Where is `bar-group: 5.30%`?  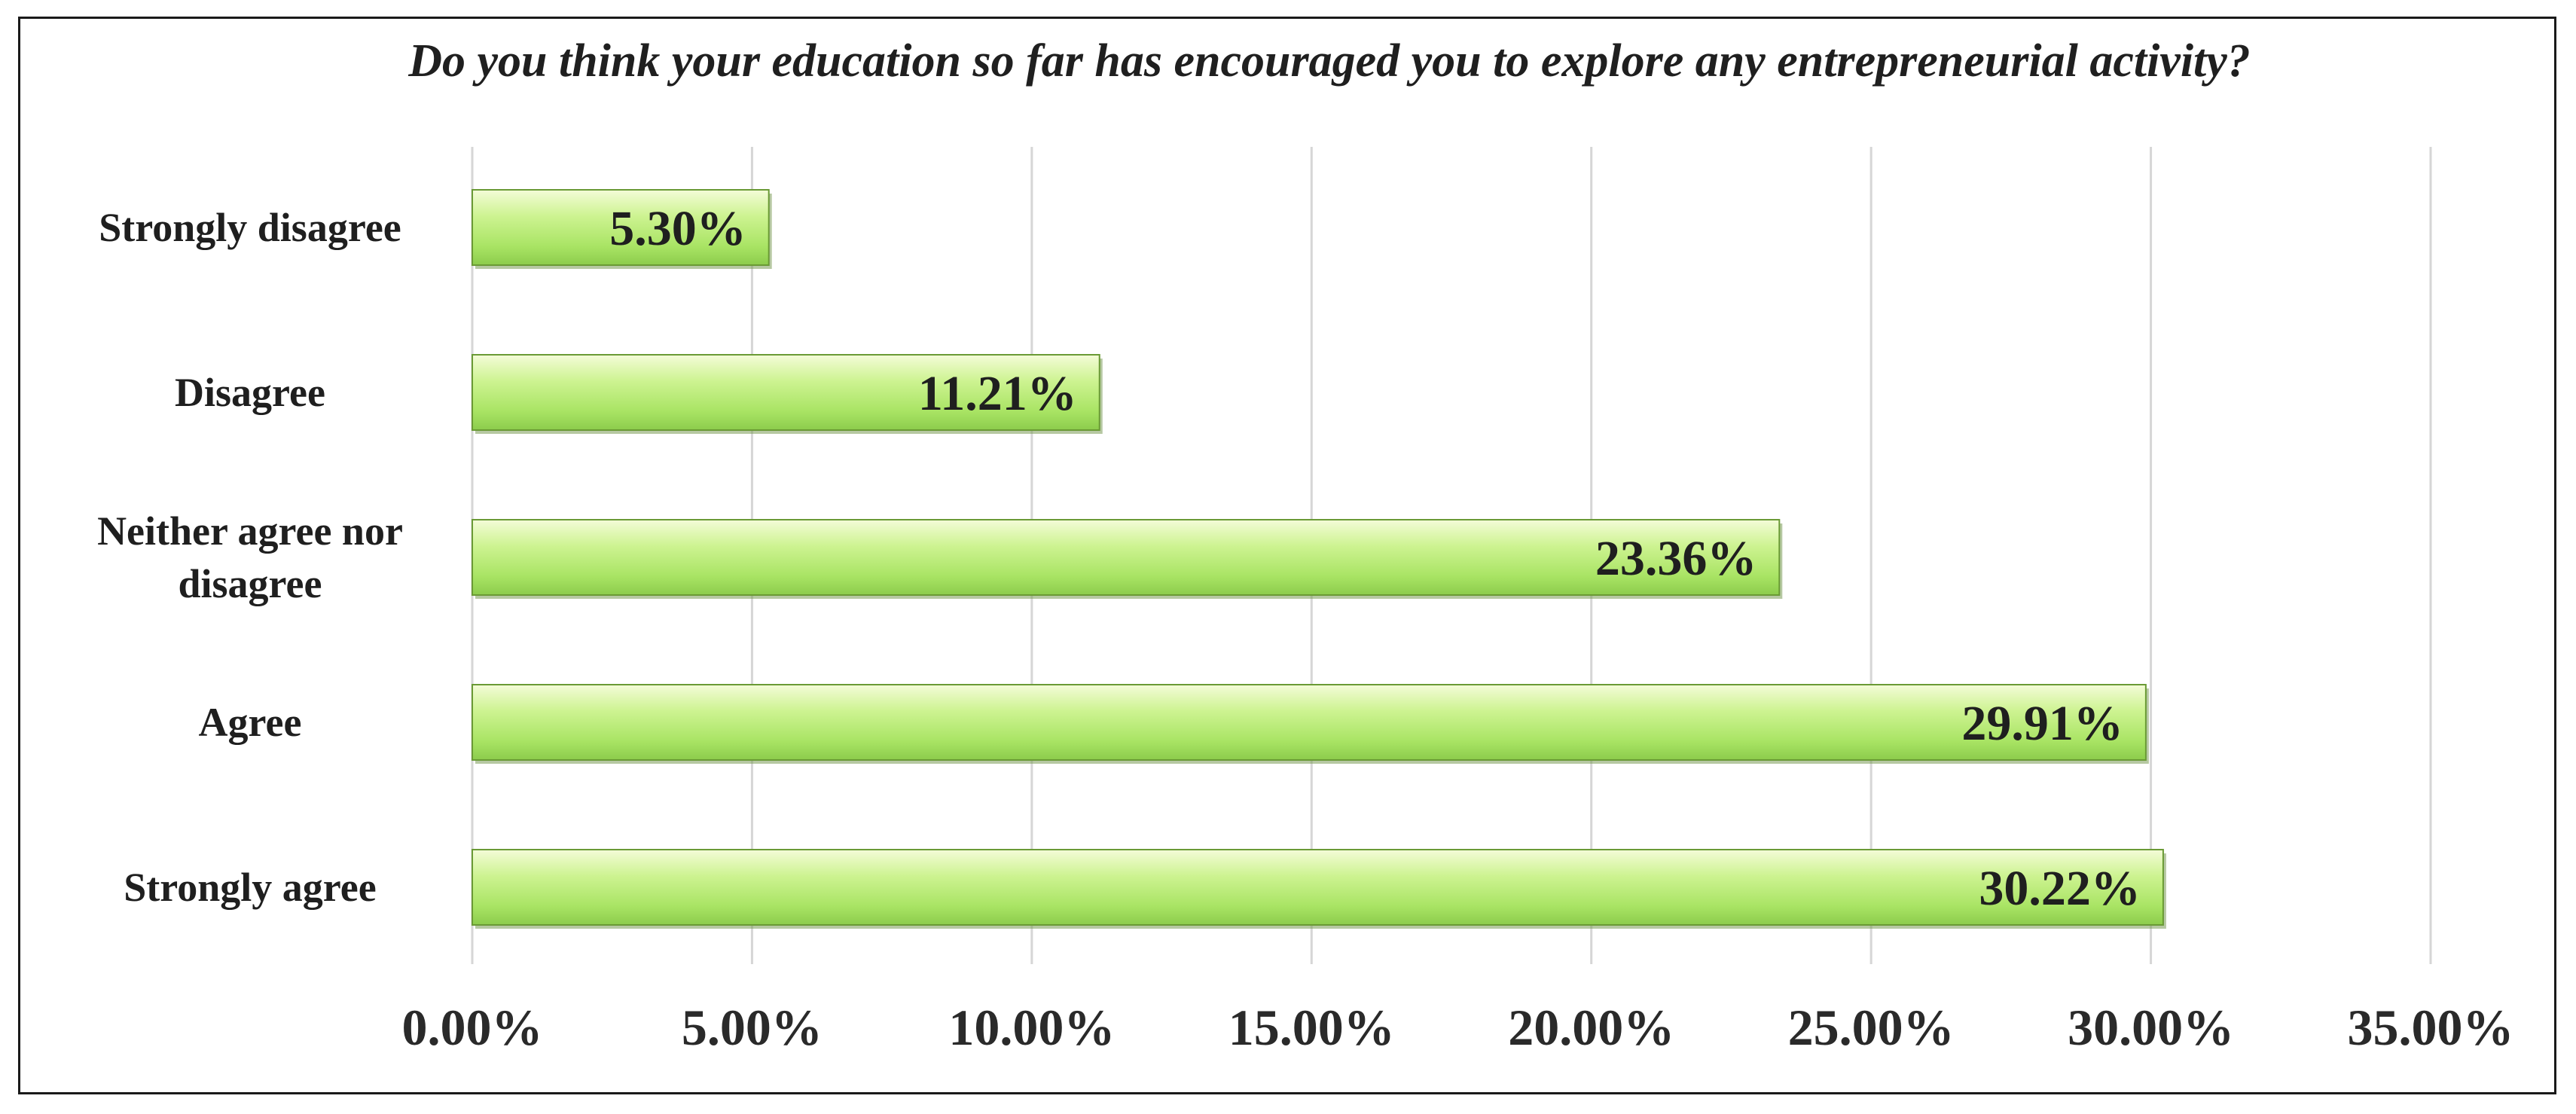
bar-group: 5.30% is located at coordinates (622, 229).